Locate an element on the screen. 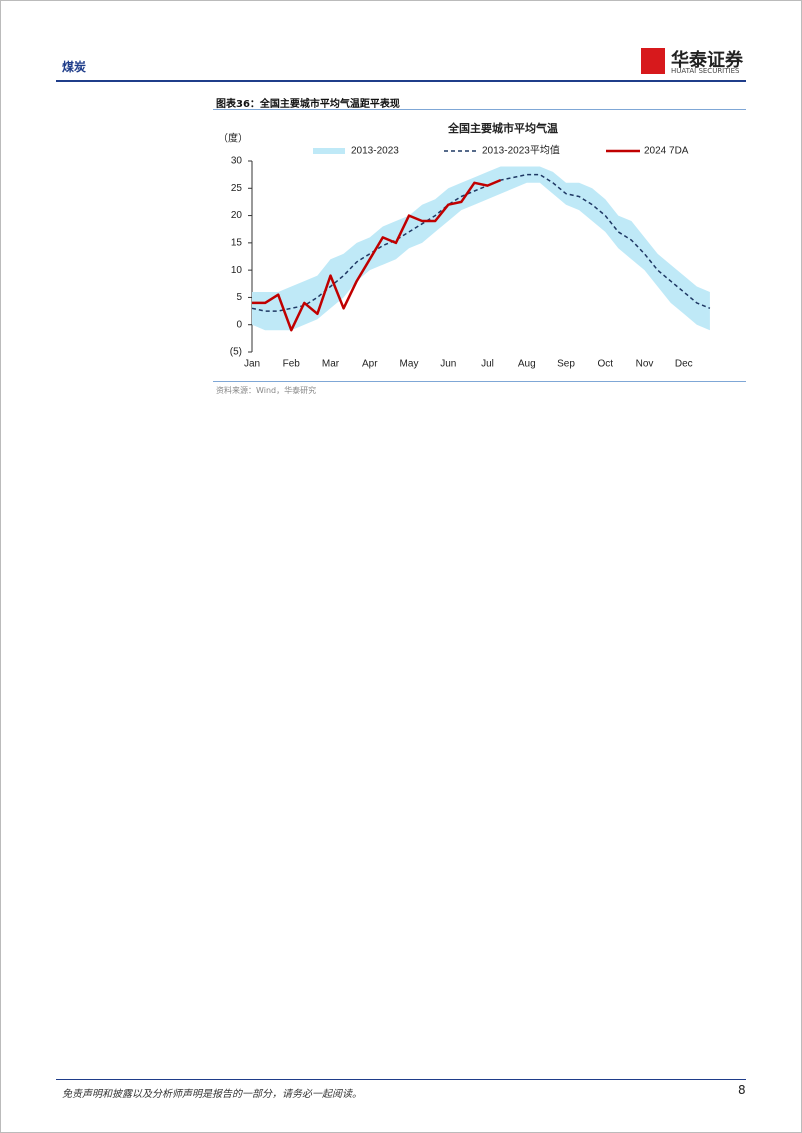 The width and height of the screenshot is (802, 1133). source: 资料来源：Wind，华泰研究 is located at coordinates (266, 390).